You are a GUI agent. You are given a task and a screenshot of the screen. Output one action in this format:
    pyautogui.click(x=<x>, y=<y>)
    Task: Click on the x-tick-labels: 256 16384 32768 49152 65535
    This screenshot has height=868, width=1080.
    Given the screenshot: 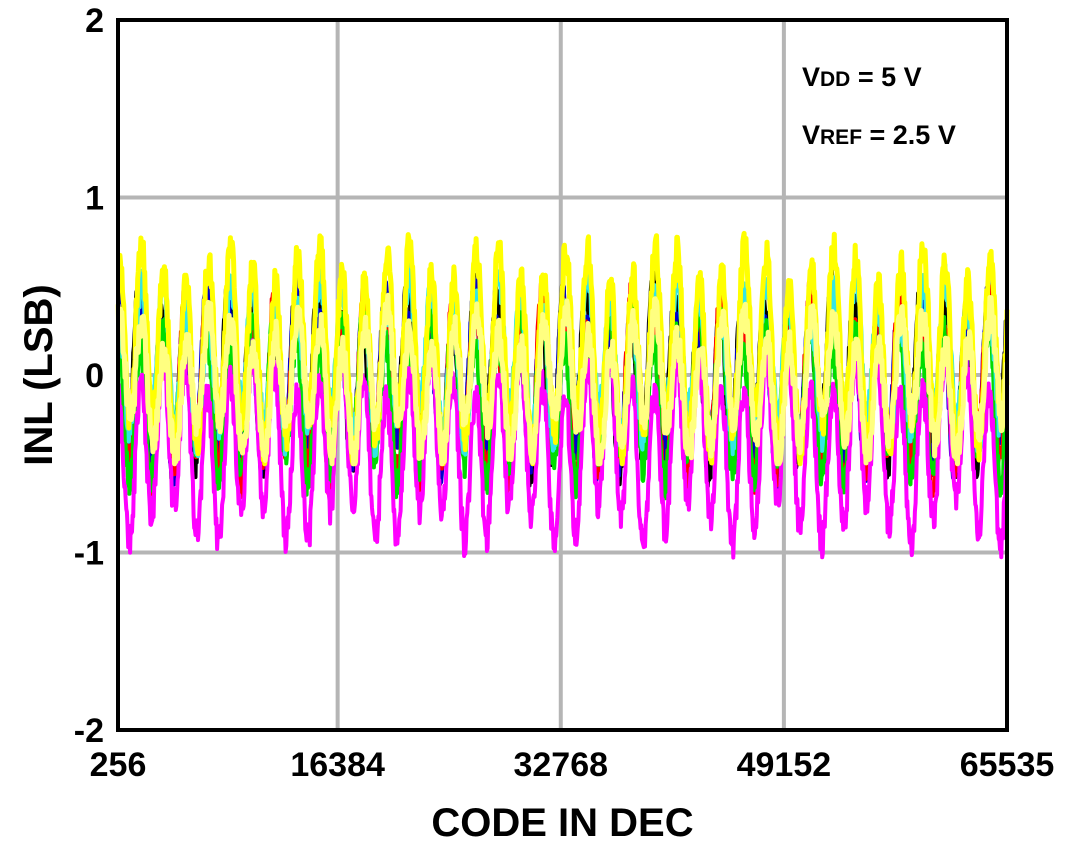 What is the action you would take?
    pyautogui.click(x=572, y=765)
    